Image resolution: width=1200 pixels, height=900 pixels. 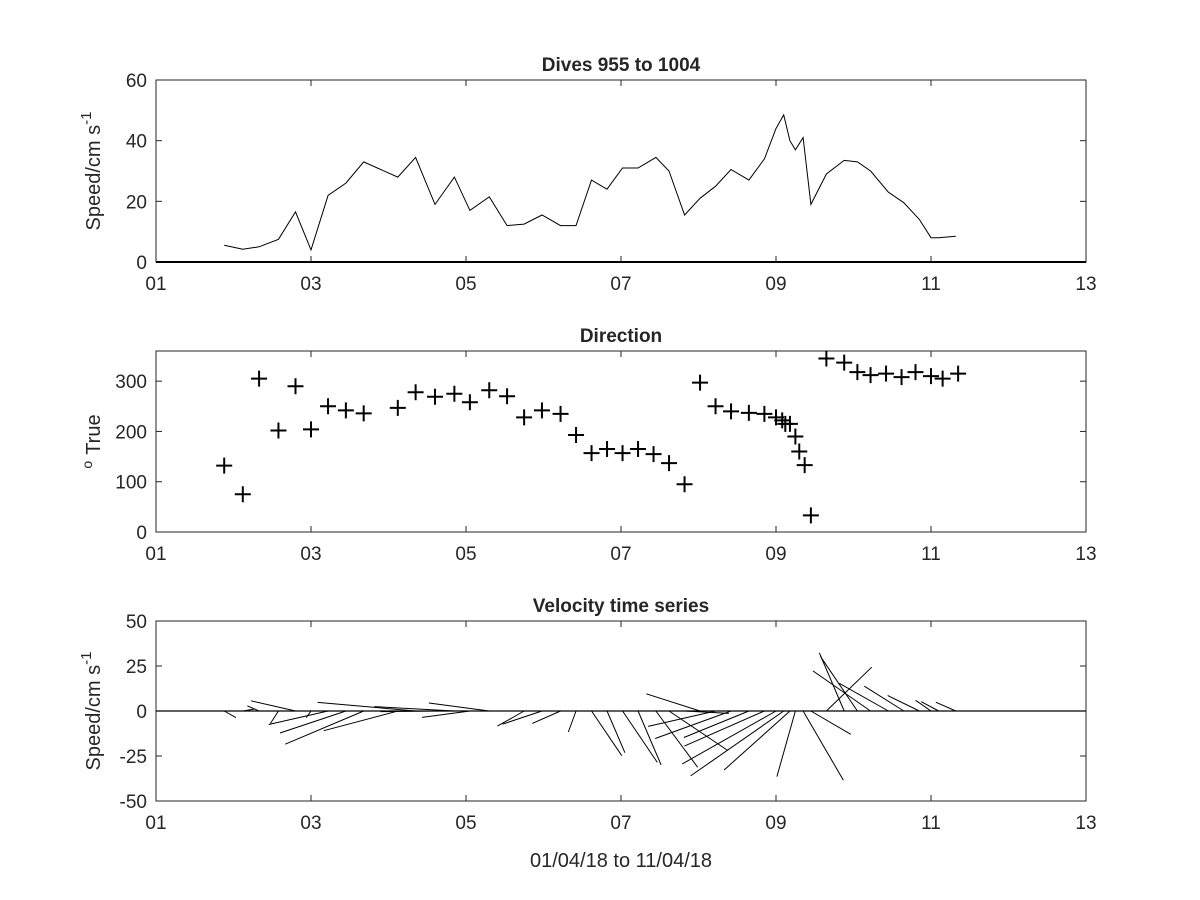 What do you see at coordinates (136, 81) in the screenshot?
I see `y-tick-label: 60` at bounding box center [136, 81].